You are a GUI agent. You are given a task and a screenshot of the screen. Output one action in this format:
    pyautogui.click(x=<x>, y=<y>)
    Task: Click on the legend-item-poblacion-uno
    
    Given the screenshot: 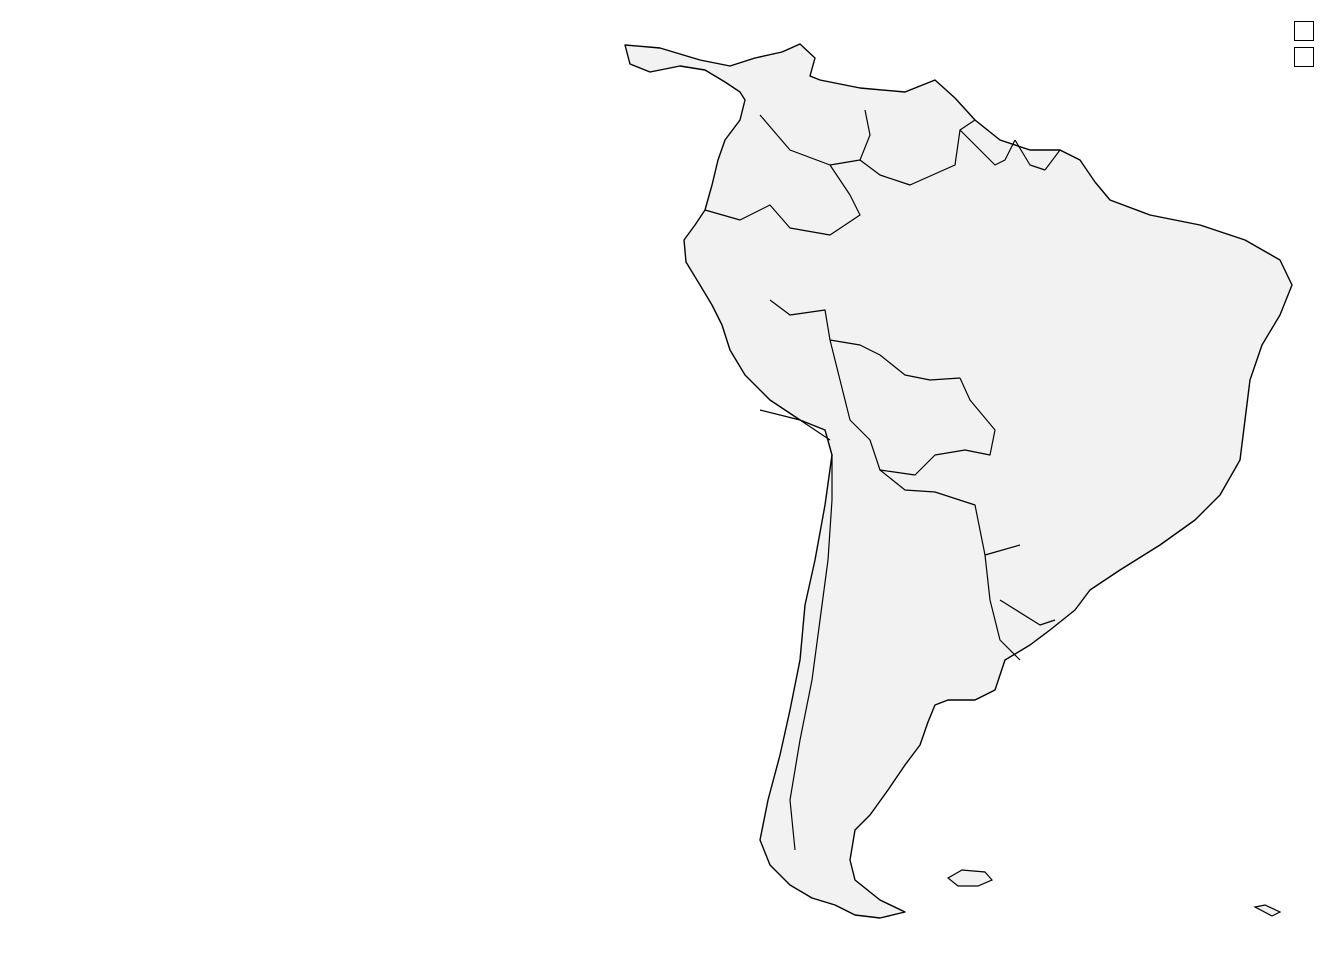 What is the action you would take?
    pyautogui.click(x=1313, y=31)
    